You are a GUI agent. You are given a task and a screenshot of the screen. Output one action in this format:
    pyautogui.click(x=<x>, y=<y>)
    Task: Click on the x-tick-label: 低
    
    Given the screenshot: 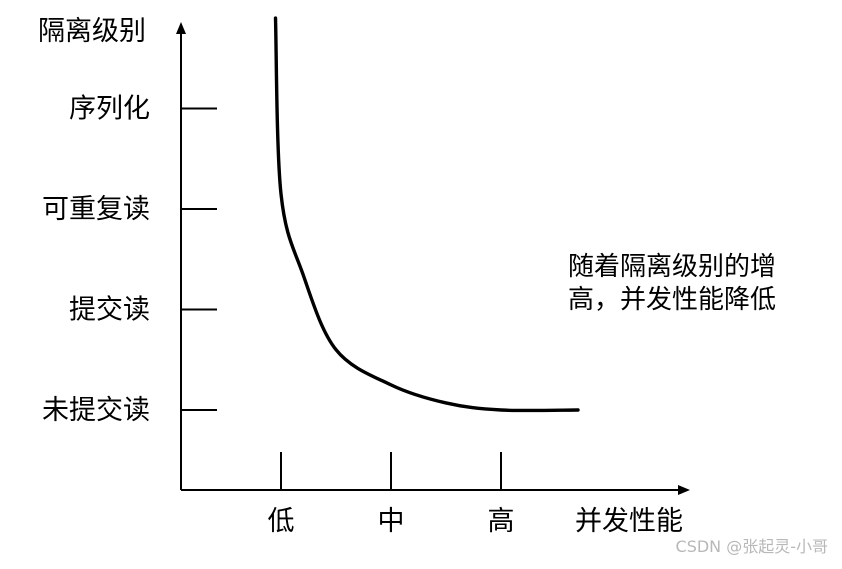 What is the action you would take?
    pyautogui.click(x=281, y=521)
    